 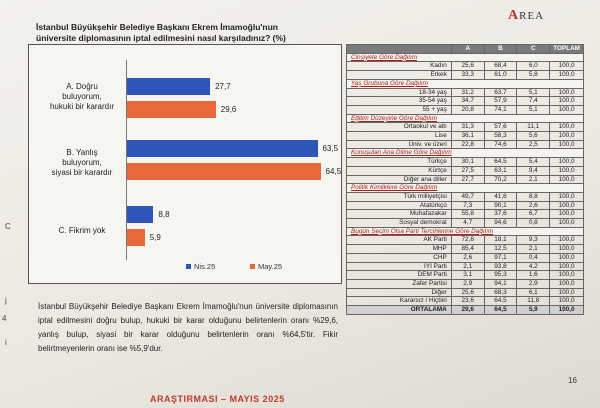 What do you see at coordinates (399, 301) in the screenshot?
I see `row-label: Kararsız / Hiçbiri` at bounding box center [399, 301].